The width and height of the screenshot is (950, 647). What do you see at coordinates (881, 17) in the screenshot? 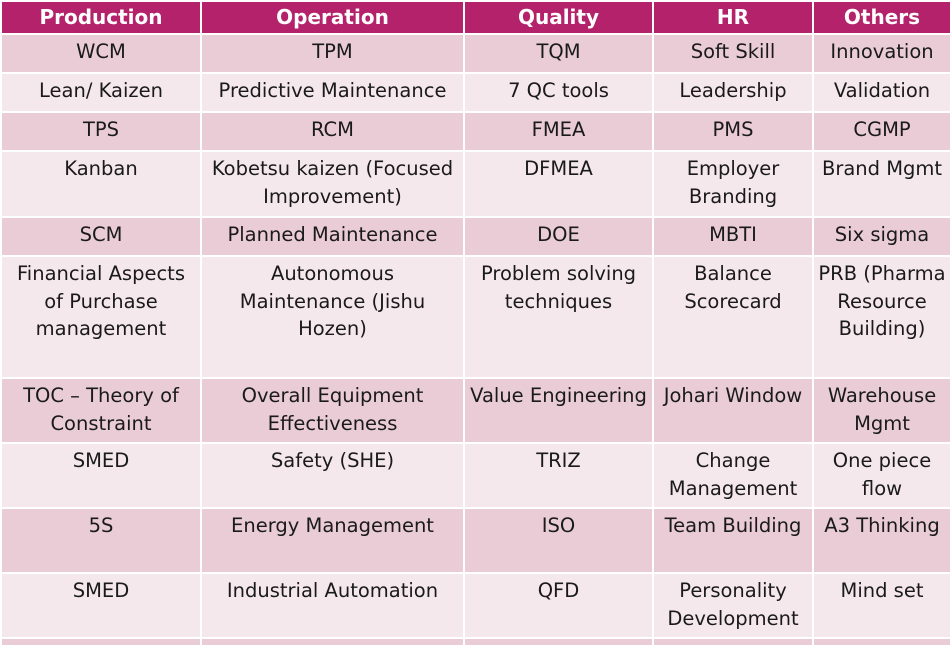
I see `header-others: Others` at bounding box center [881, 17].